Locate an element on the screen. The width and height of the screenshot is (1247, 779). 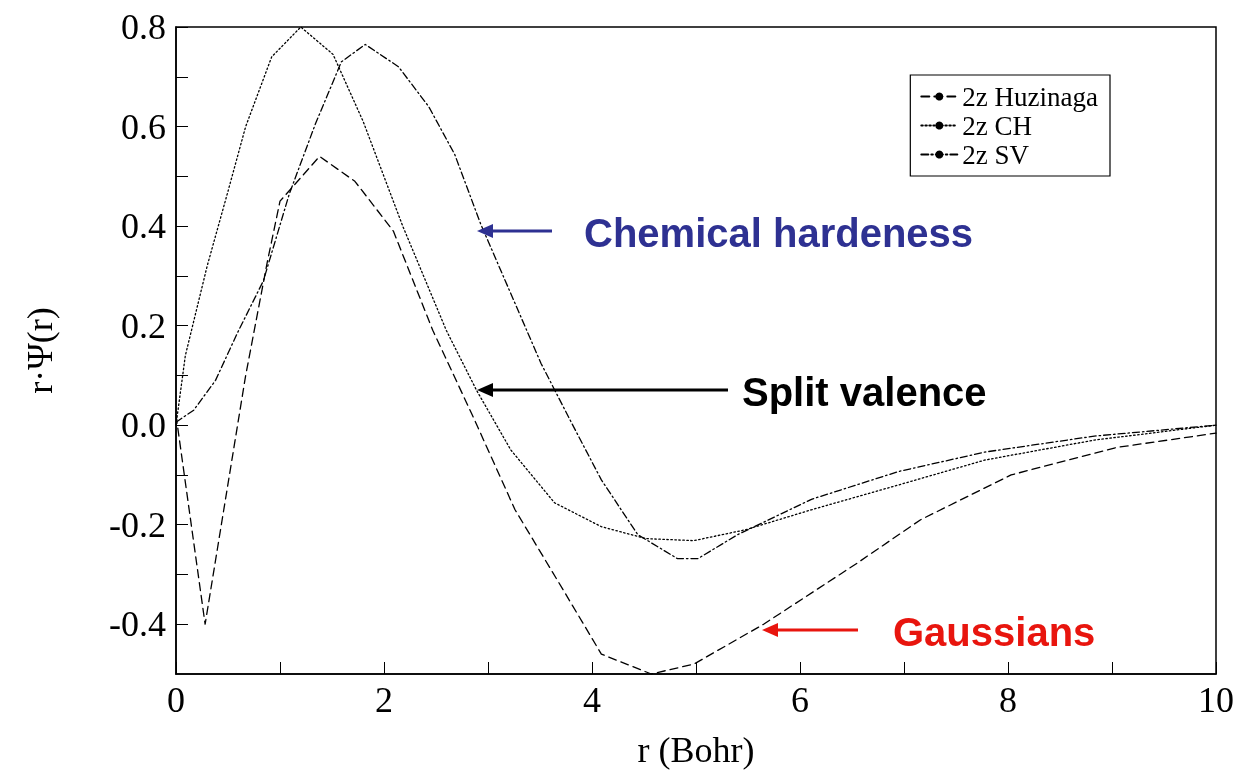
x-tick-label: 2 is located at coordinates (384, 700).